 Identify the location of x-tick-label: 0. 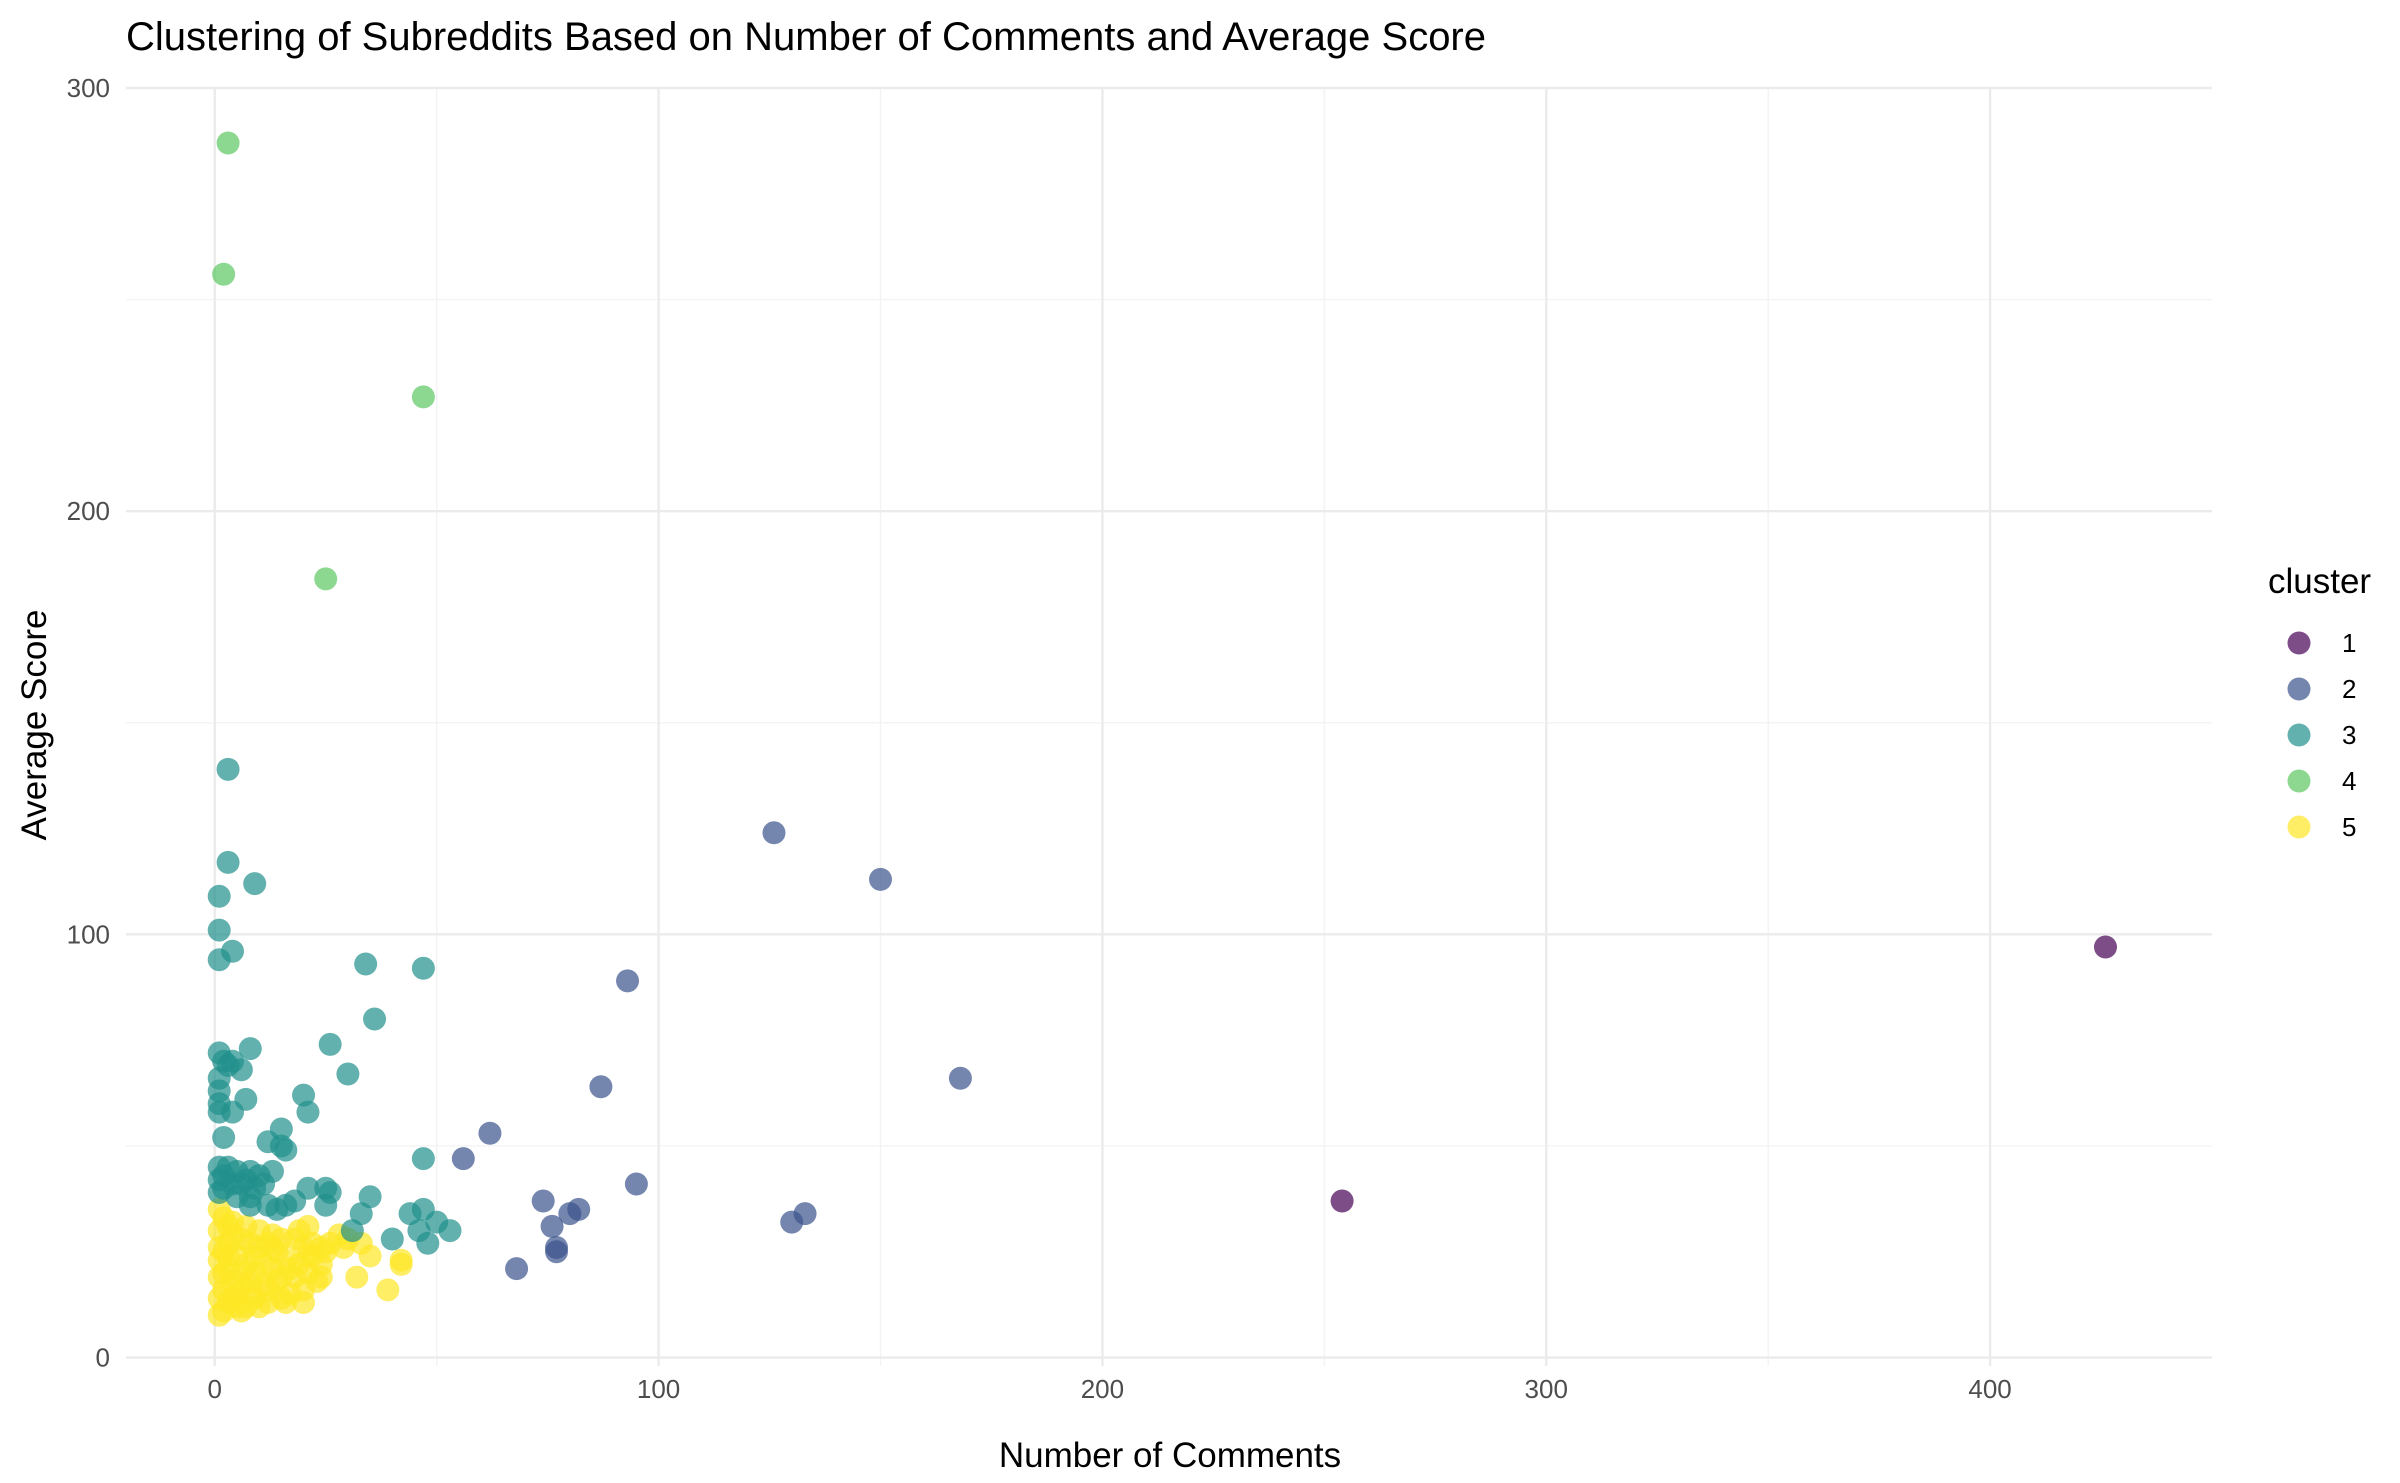
(215, 1389).